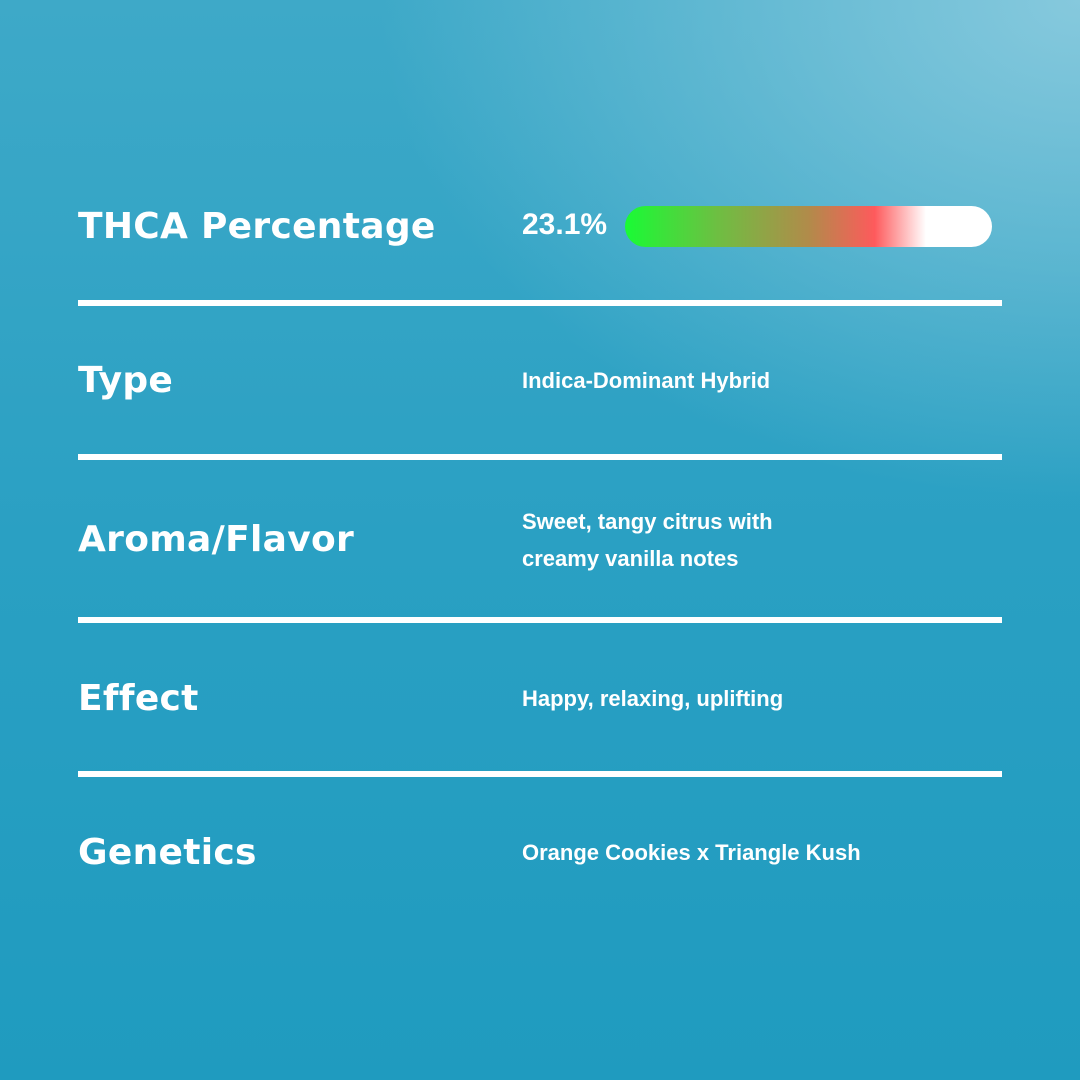  What do you see at coordinates (126, 380) in the screenshot?
I see `type-label: Type` at bounding box center [126, 380].